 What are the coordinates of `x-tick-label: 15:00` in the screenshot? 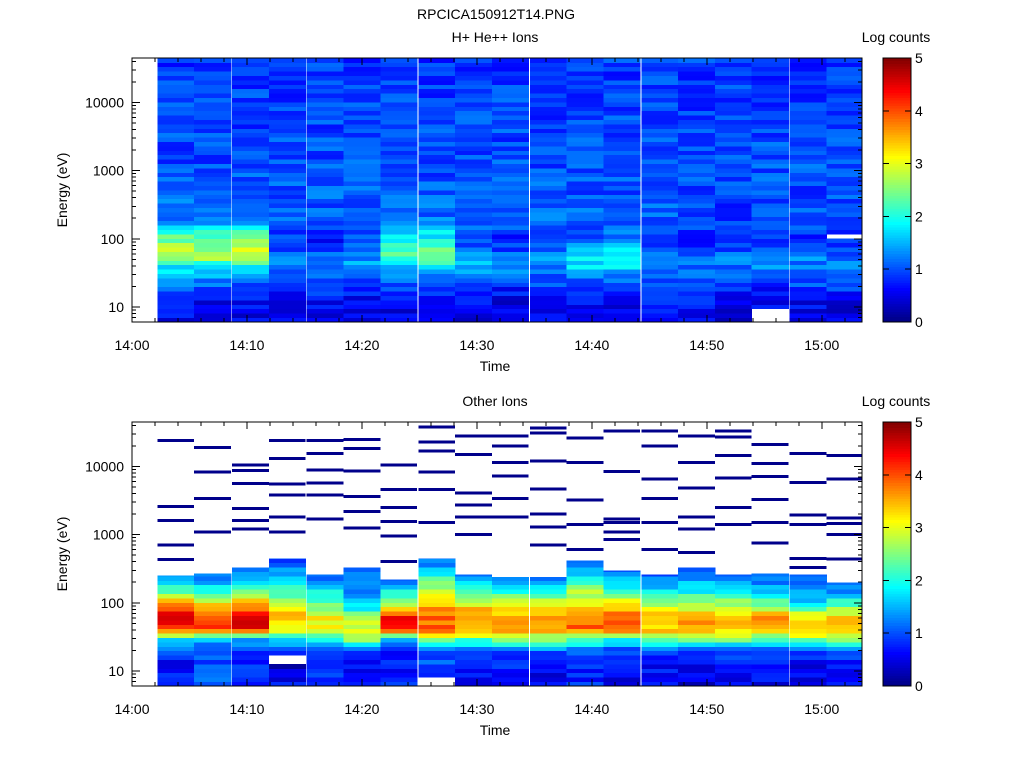 It's located at (821, 709).